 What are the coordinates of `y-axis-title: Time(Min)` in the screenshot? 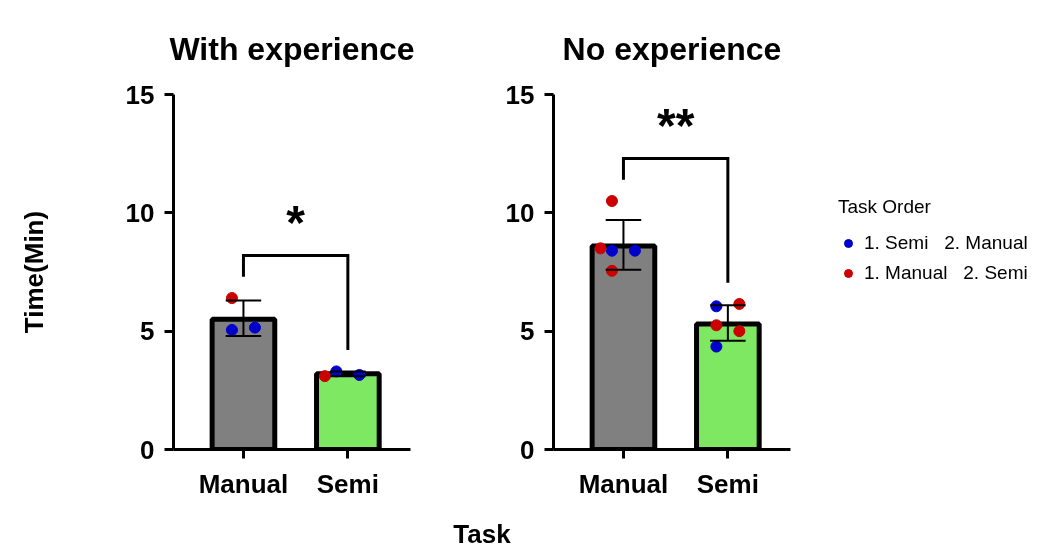 It's located at (33, 272).